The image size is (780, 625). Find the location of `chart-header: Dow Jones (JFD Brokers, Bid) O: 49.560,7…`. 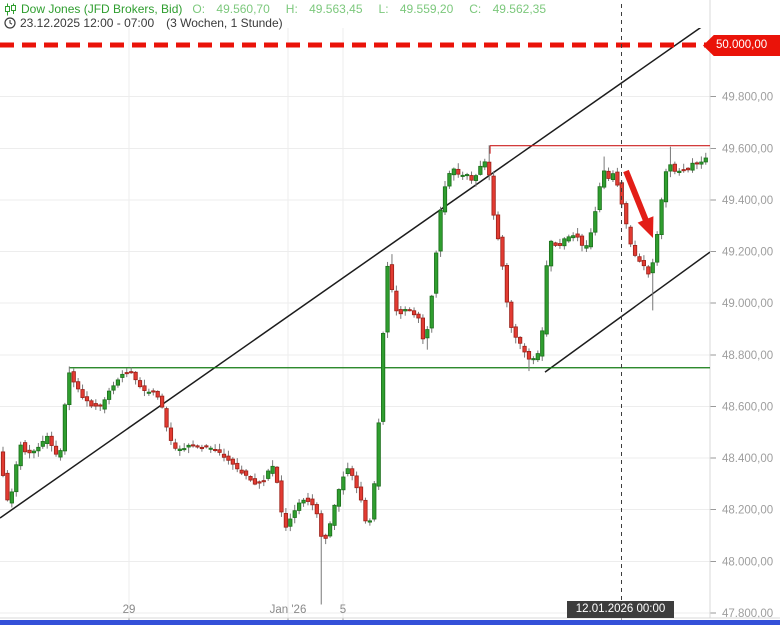

chart-header: Dow Jones (JFD Brokers, Bid) O: 49.560,7… is located at coordinates (283, 16).